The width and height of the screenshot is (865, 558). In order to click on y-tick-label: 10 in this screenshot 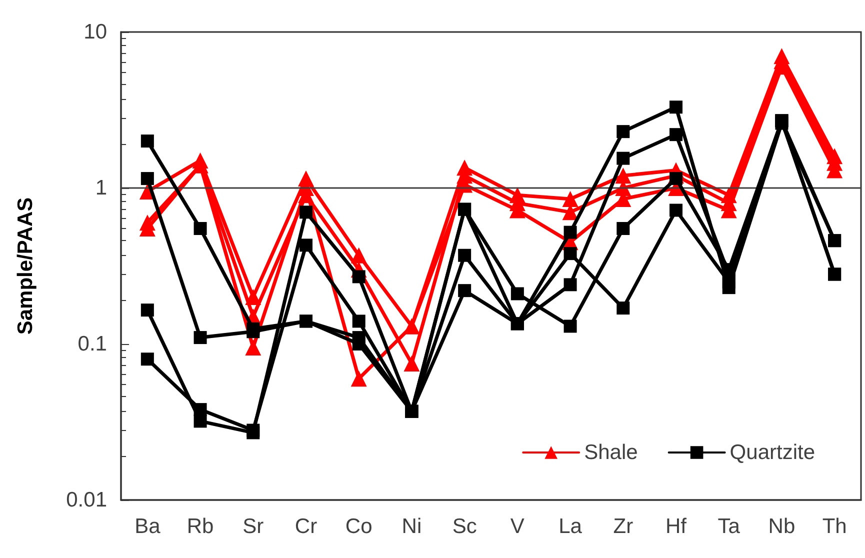, I will do `click(95, 32)`.